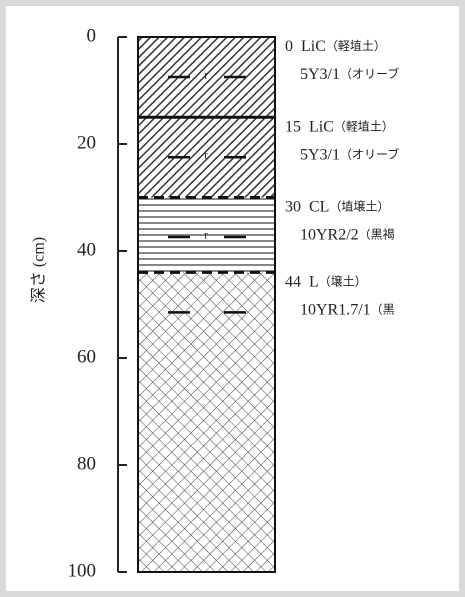 The height and width of the screenshot is (597, 465). Describe the element at coordinates (329, 234) in the screenshot. I see `munsell: 10YR2/2` at that location.